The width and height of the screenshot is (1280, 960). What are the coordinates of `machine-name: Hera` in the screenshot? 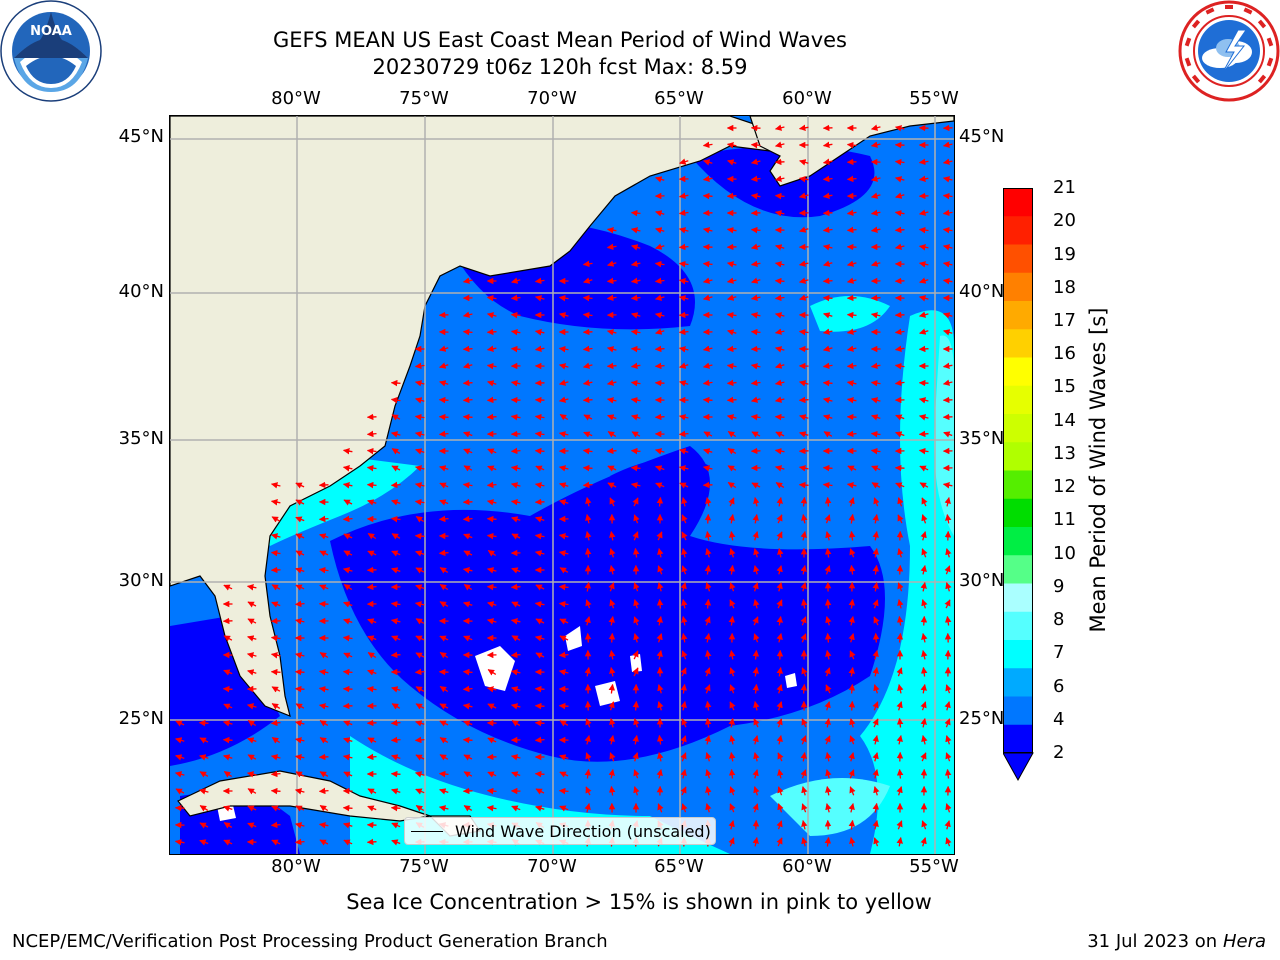 It's located at (1244, 941).